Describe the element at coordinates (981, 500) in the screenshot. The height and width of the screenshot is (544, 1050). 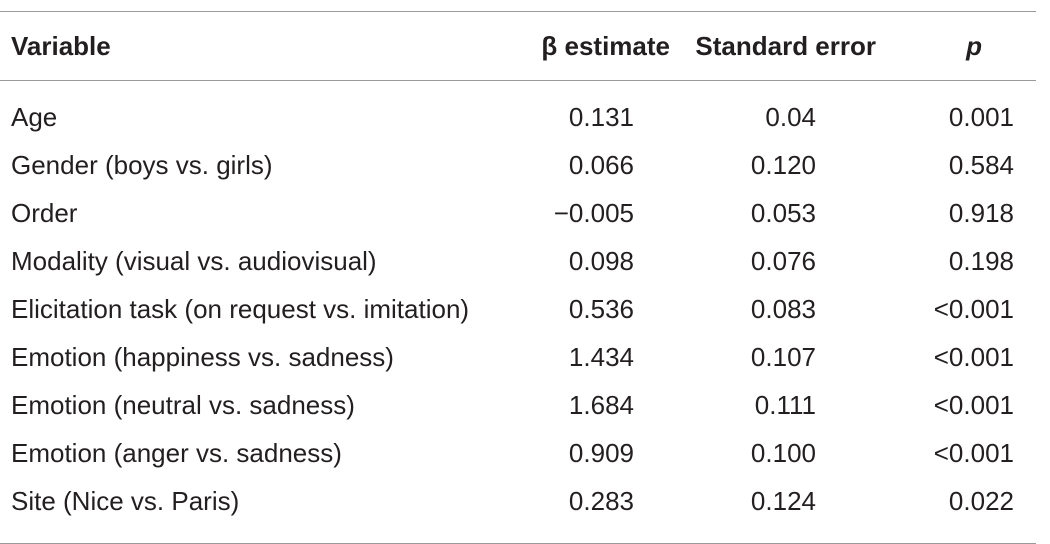
I see `cell-p-value: 0.022` at that location.